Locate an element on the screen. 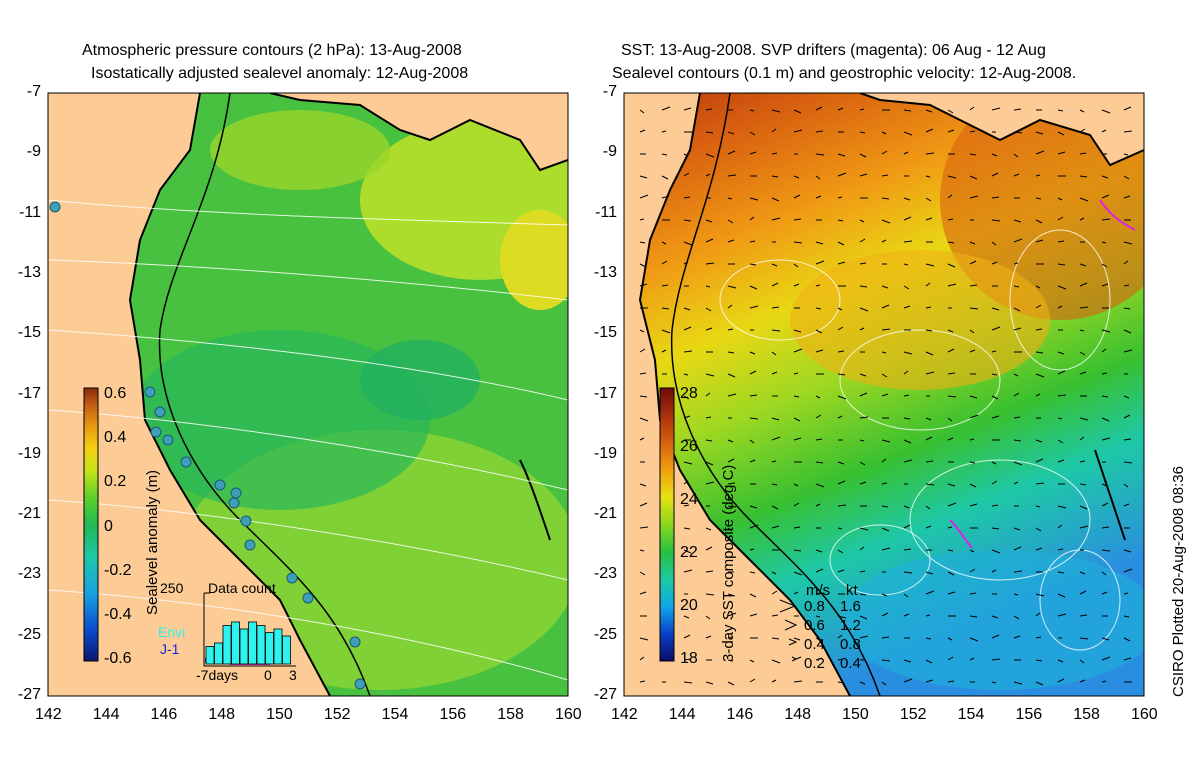 The height and width of the screenshot is (780, 1200). velocity-legend-kt-value: 0.4 is located at coordinates (850, 663).